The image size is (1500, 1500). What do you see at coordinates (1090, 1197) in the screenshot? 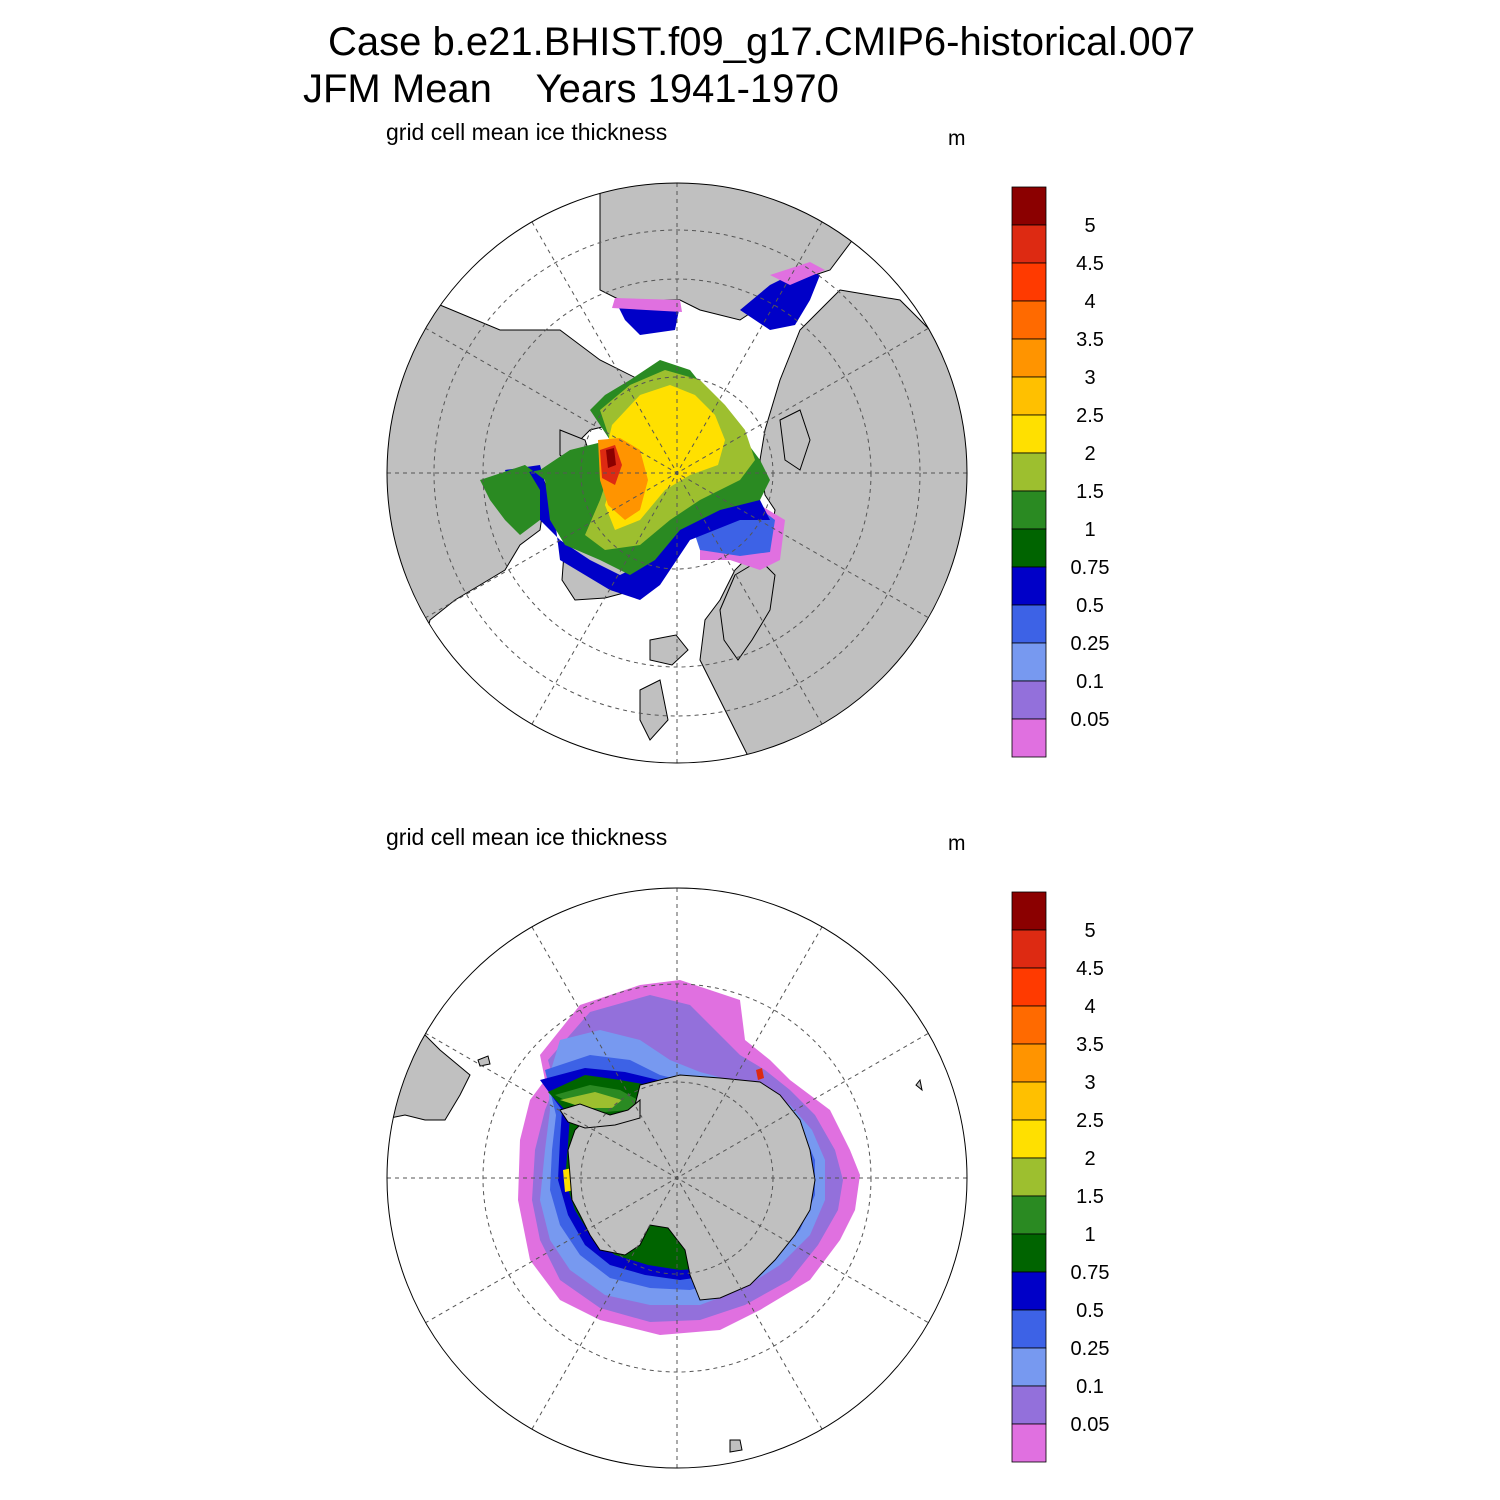
I see `south-colorbar-label: 1.5` at bounding box center [1090, 1197].